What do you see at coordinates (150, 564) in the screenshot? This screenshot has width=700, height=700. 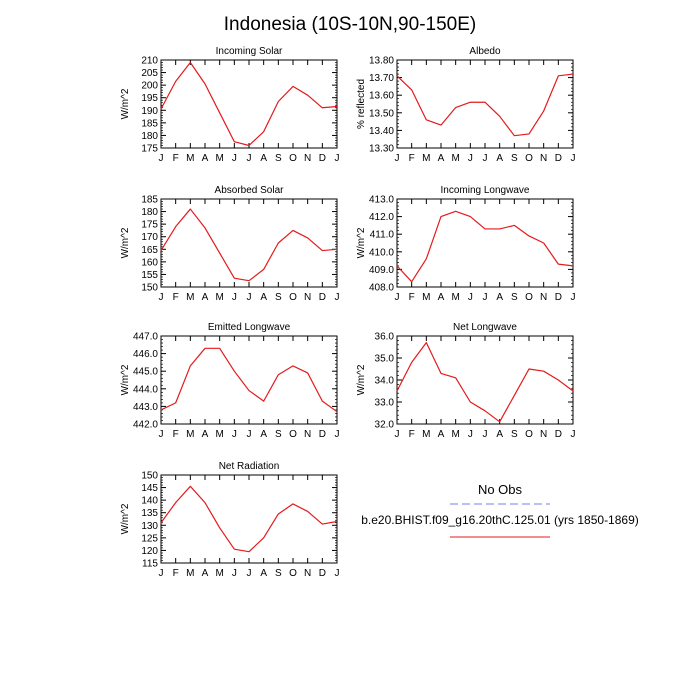 I see `y-tick-label: 115` at bounding box center [150, 564].